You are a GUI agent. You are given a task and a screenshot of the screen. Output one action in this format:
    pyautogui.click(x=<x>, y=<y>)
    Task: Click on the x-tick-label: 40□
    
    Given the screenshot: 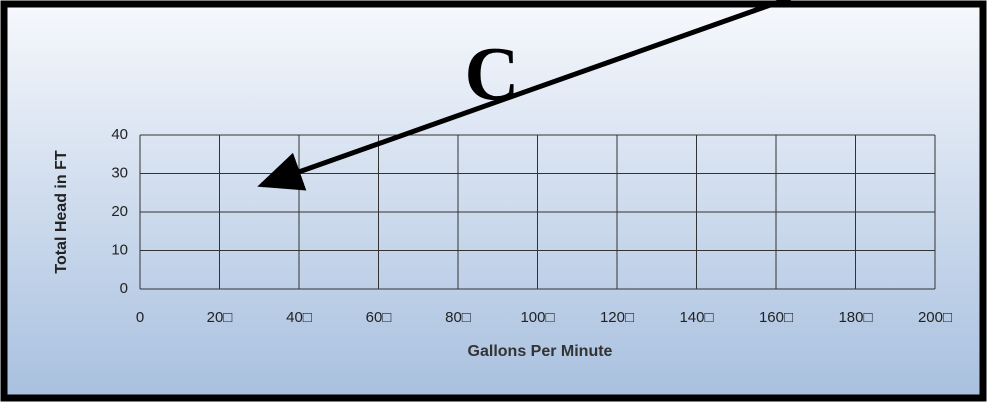 What is the action you would take?
    pyautogui.click(x=299, y=317)
    